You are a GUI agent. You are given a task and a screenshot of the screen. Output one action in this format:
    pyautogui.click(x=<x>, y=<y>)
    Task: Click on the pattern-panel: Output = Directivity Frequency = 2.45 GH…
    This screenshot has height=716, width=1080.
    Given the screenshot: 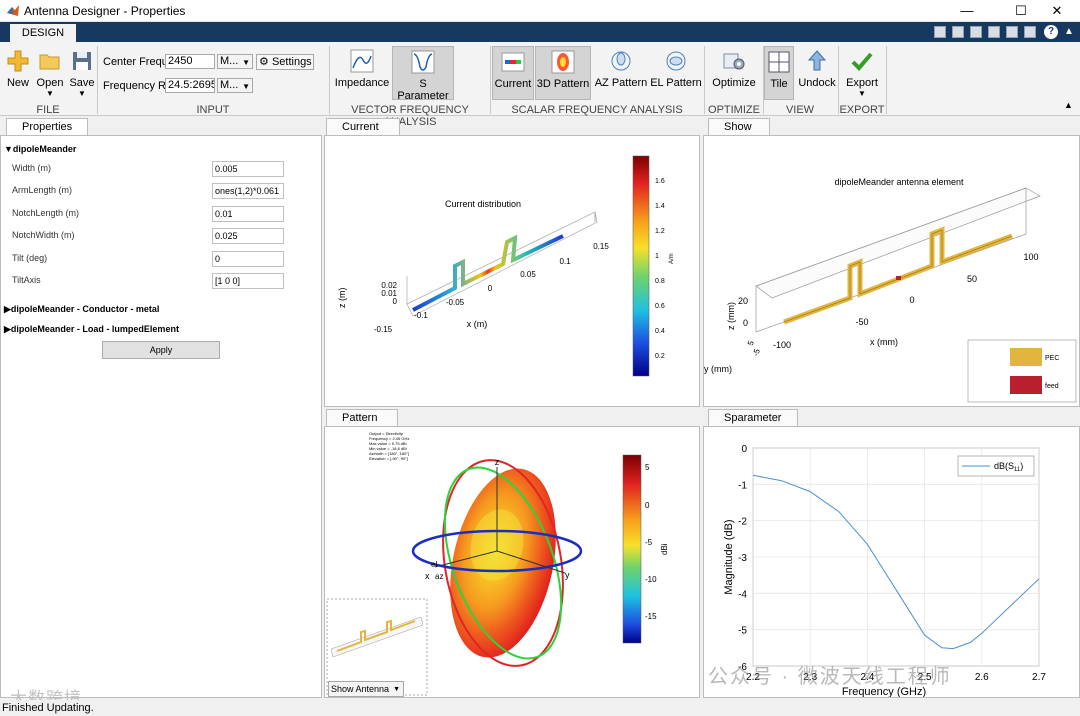 What is the action you would take?
    pyautogui.click(x=512, y=562)
    